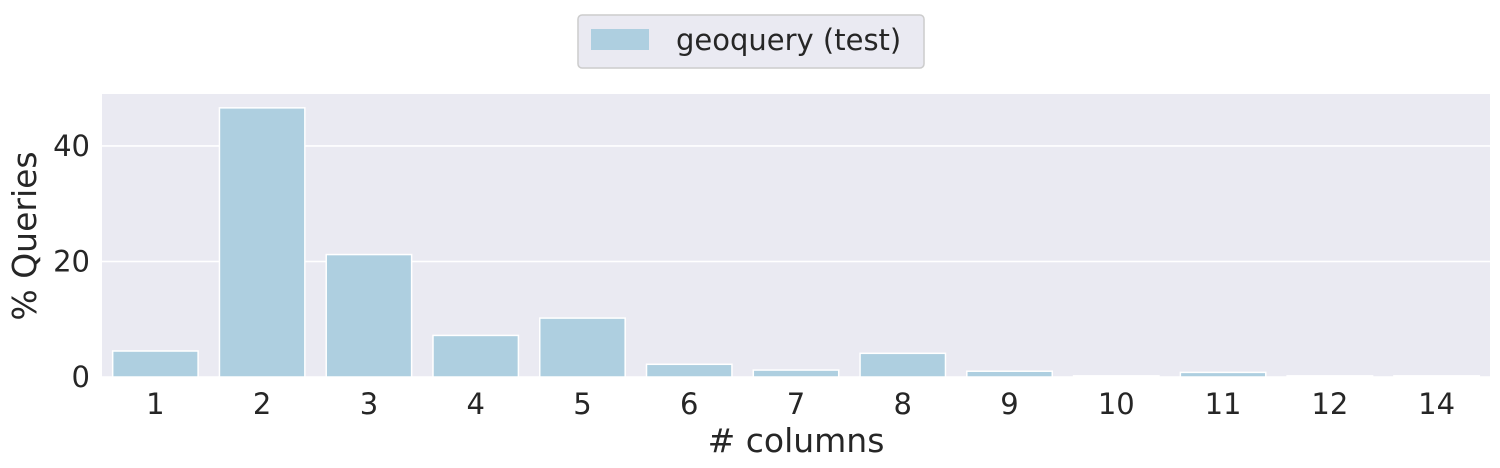  Describe the element at coordinates (24, 235) in the screenshot. I see `y-axis-label: % Queries` at that location.